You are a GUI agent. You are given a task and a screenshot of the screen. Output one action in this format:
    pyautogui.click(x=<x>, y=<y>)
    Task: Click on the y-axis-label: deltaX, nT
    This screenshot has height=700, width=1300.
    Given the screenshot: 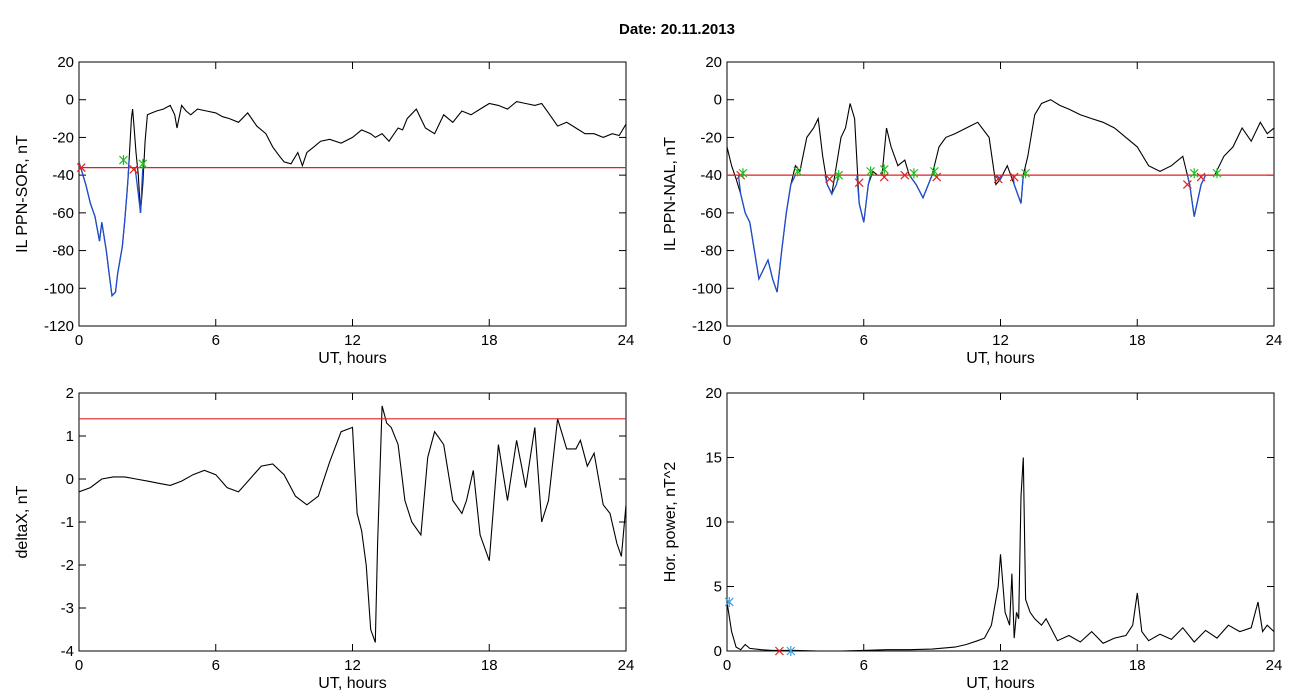 What is the action you would take?
    pyautogui.click(x=22, y=521)
    